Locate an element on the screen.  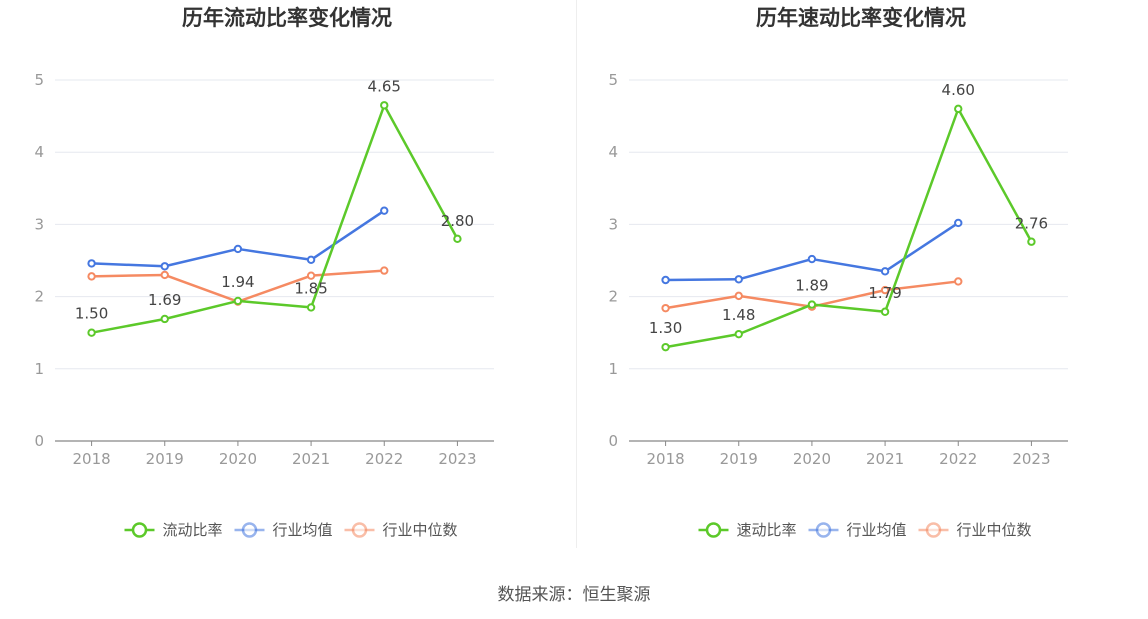
data-label: 1.89 is located at coordinates (811, 286).